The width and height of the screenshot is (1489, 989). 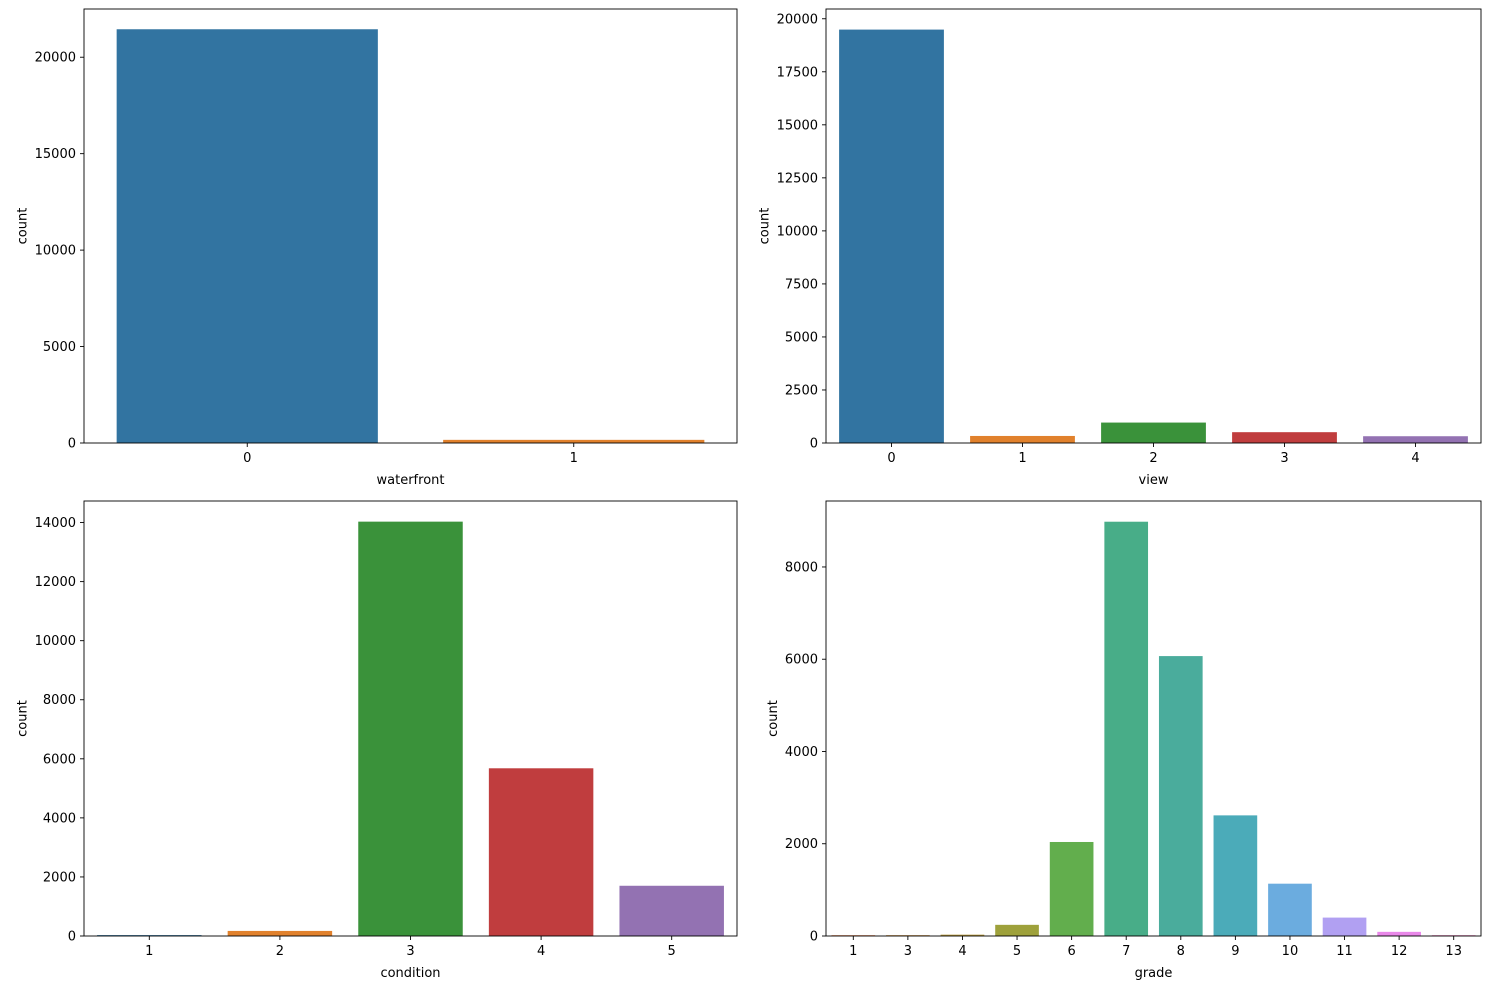 What do you see at coordinates (55, 582) in the screenshot?
I see `y-tick-label: 12000` at bounding box center [55, 582].